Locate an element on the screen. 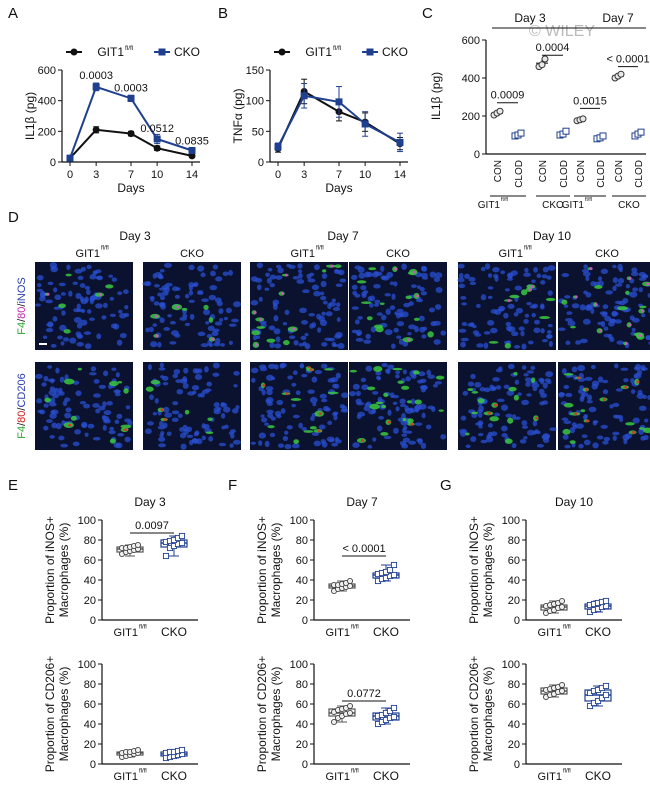 This screenshot has height=792, width=650. panel-b-legend-marker is located at coordinates (370, 52).